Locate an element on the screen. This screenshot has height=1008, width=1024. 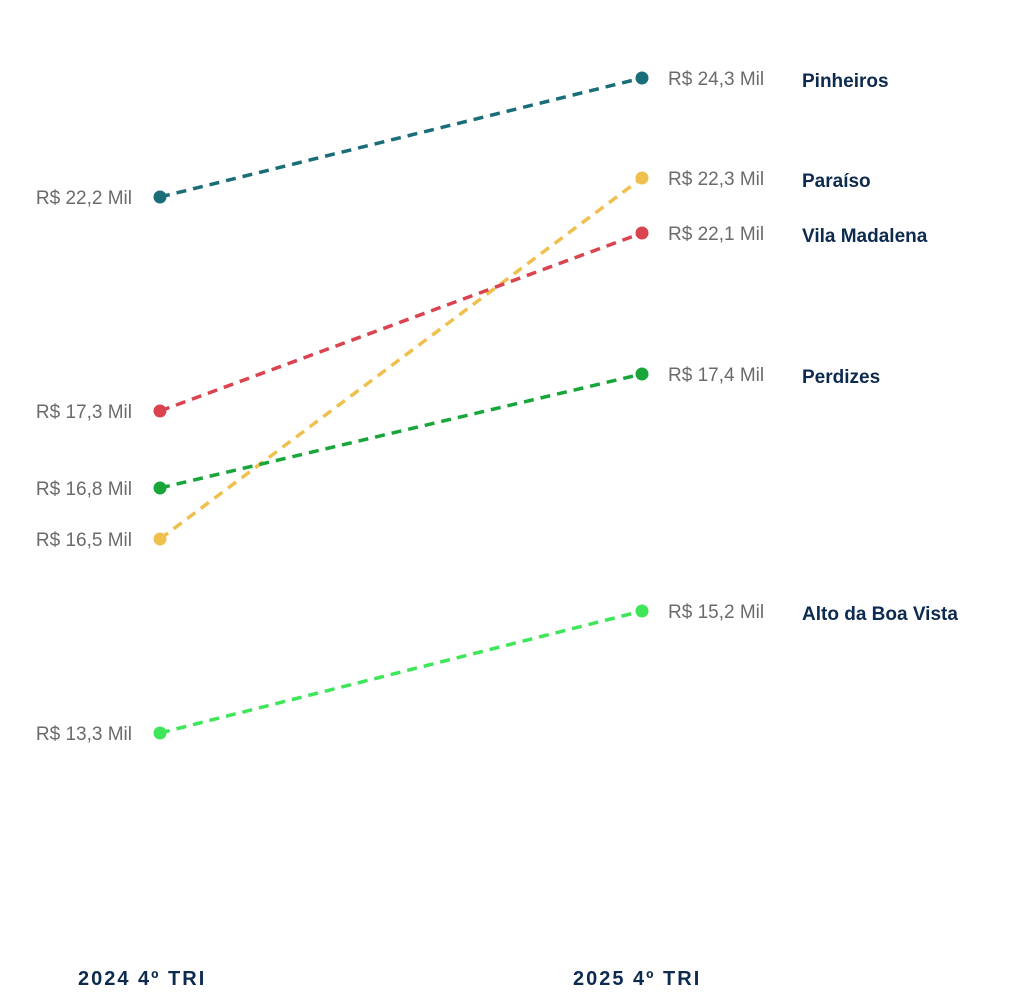
point-left-paraiso is located at coordinates (160, 539).